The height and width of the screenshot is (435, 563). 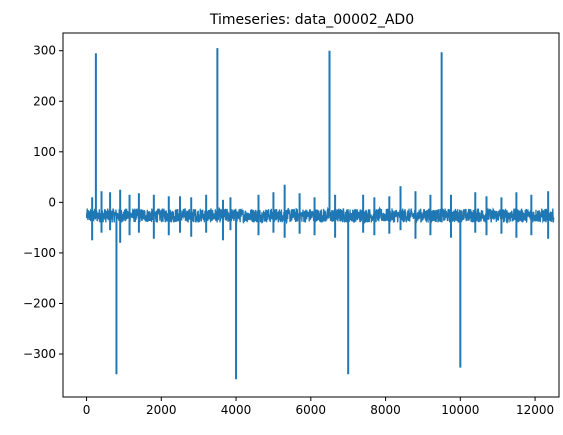 What do you see at coordinates (43, 202) in the screenshot?
I see `y-axis: 300 200 100 0 −100 −200 −300` at bounding box center [43, 202].